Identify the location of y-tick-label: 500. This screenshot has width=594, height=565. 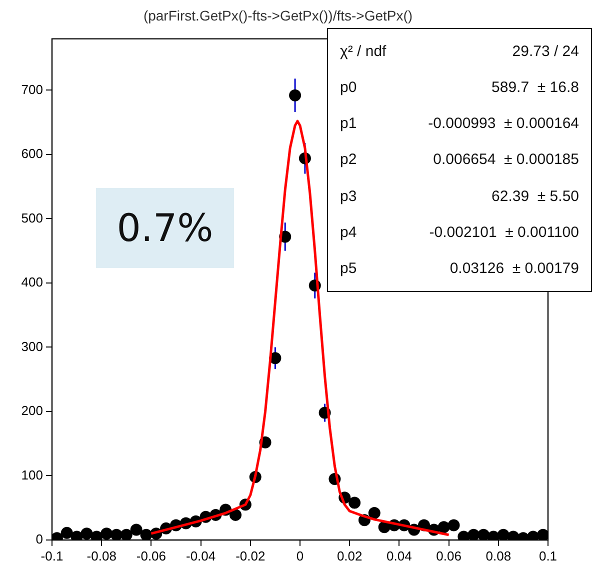
(32, 218).